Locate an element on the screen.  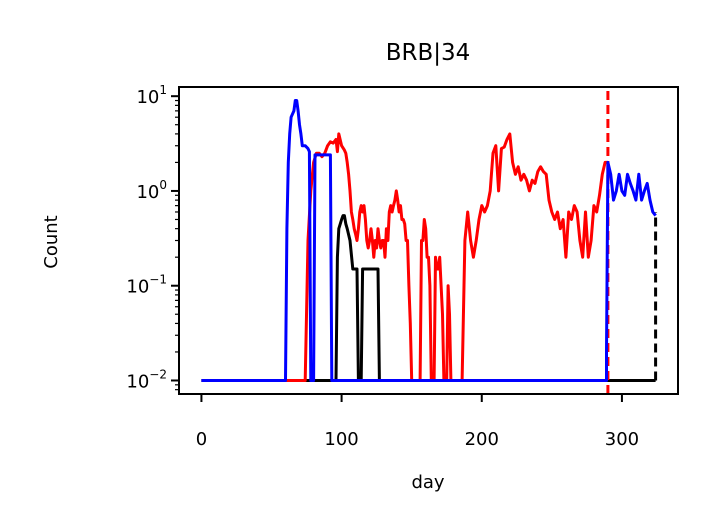
y-axis-title: Count is located at coordinates (51, 241).